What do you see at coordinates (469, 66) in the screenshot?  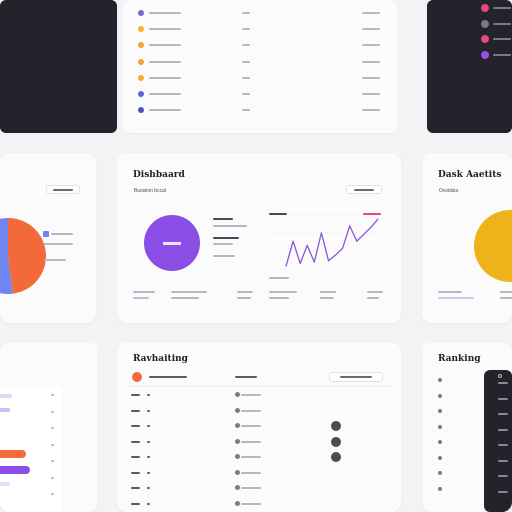 I see `top-right-dark-panel` at bounding box center [469, 66].